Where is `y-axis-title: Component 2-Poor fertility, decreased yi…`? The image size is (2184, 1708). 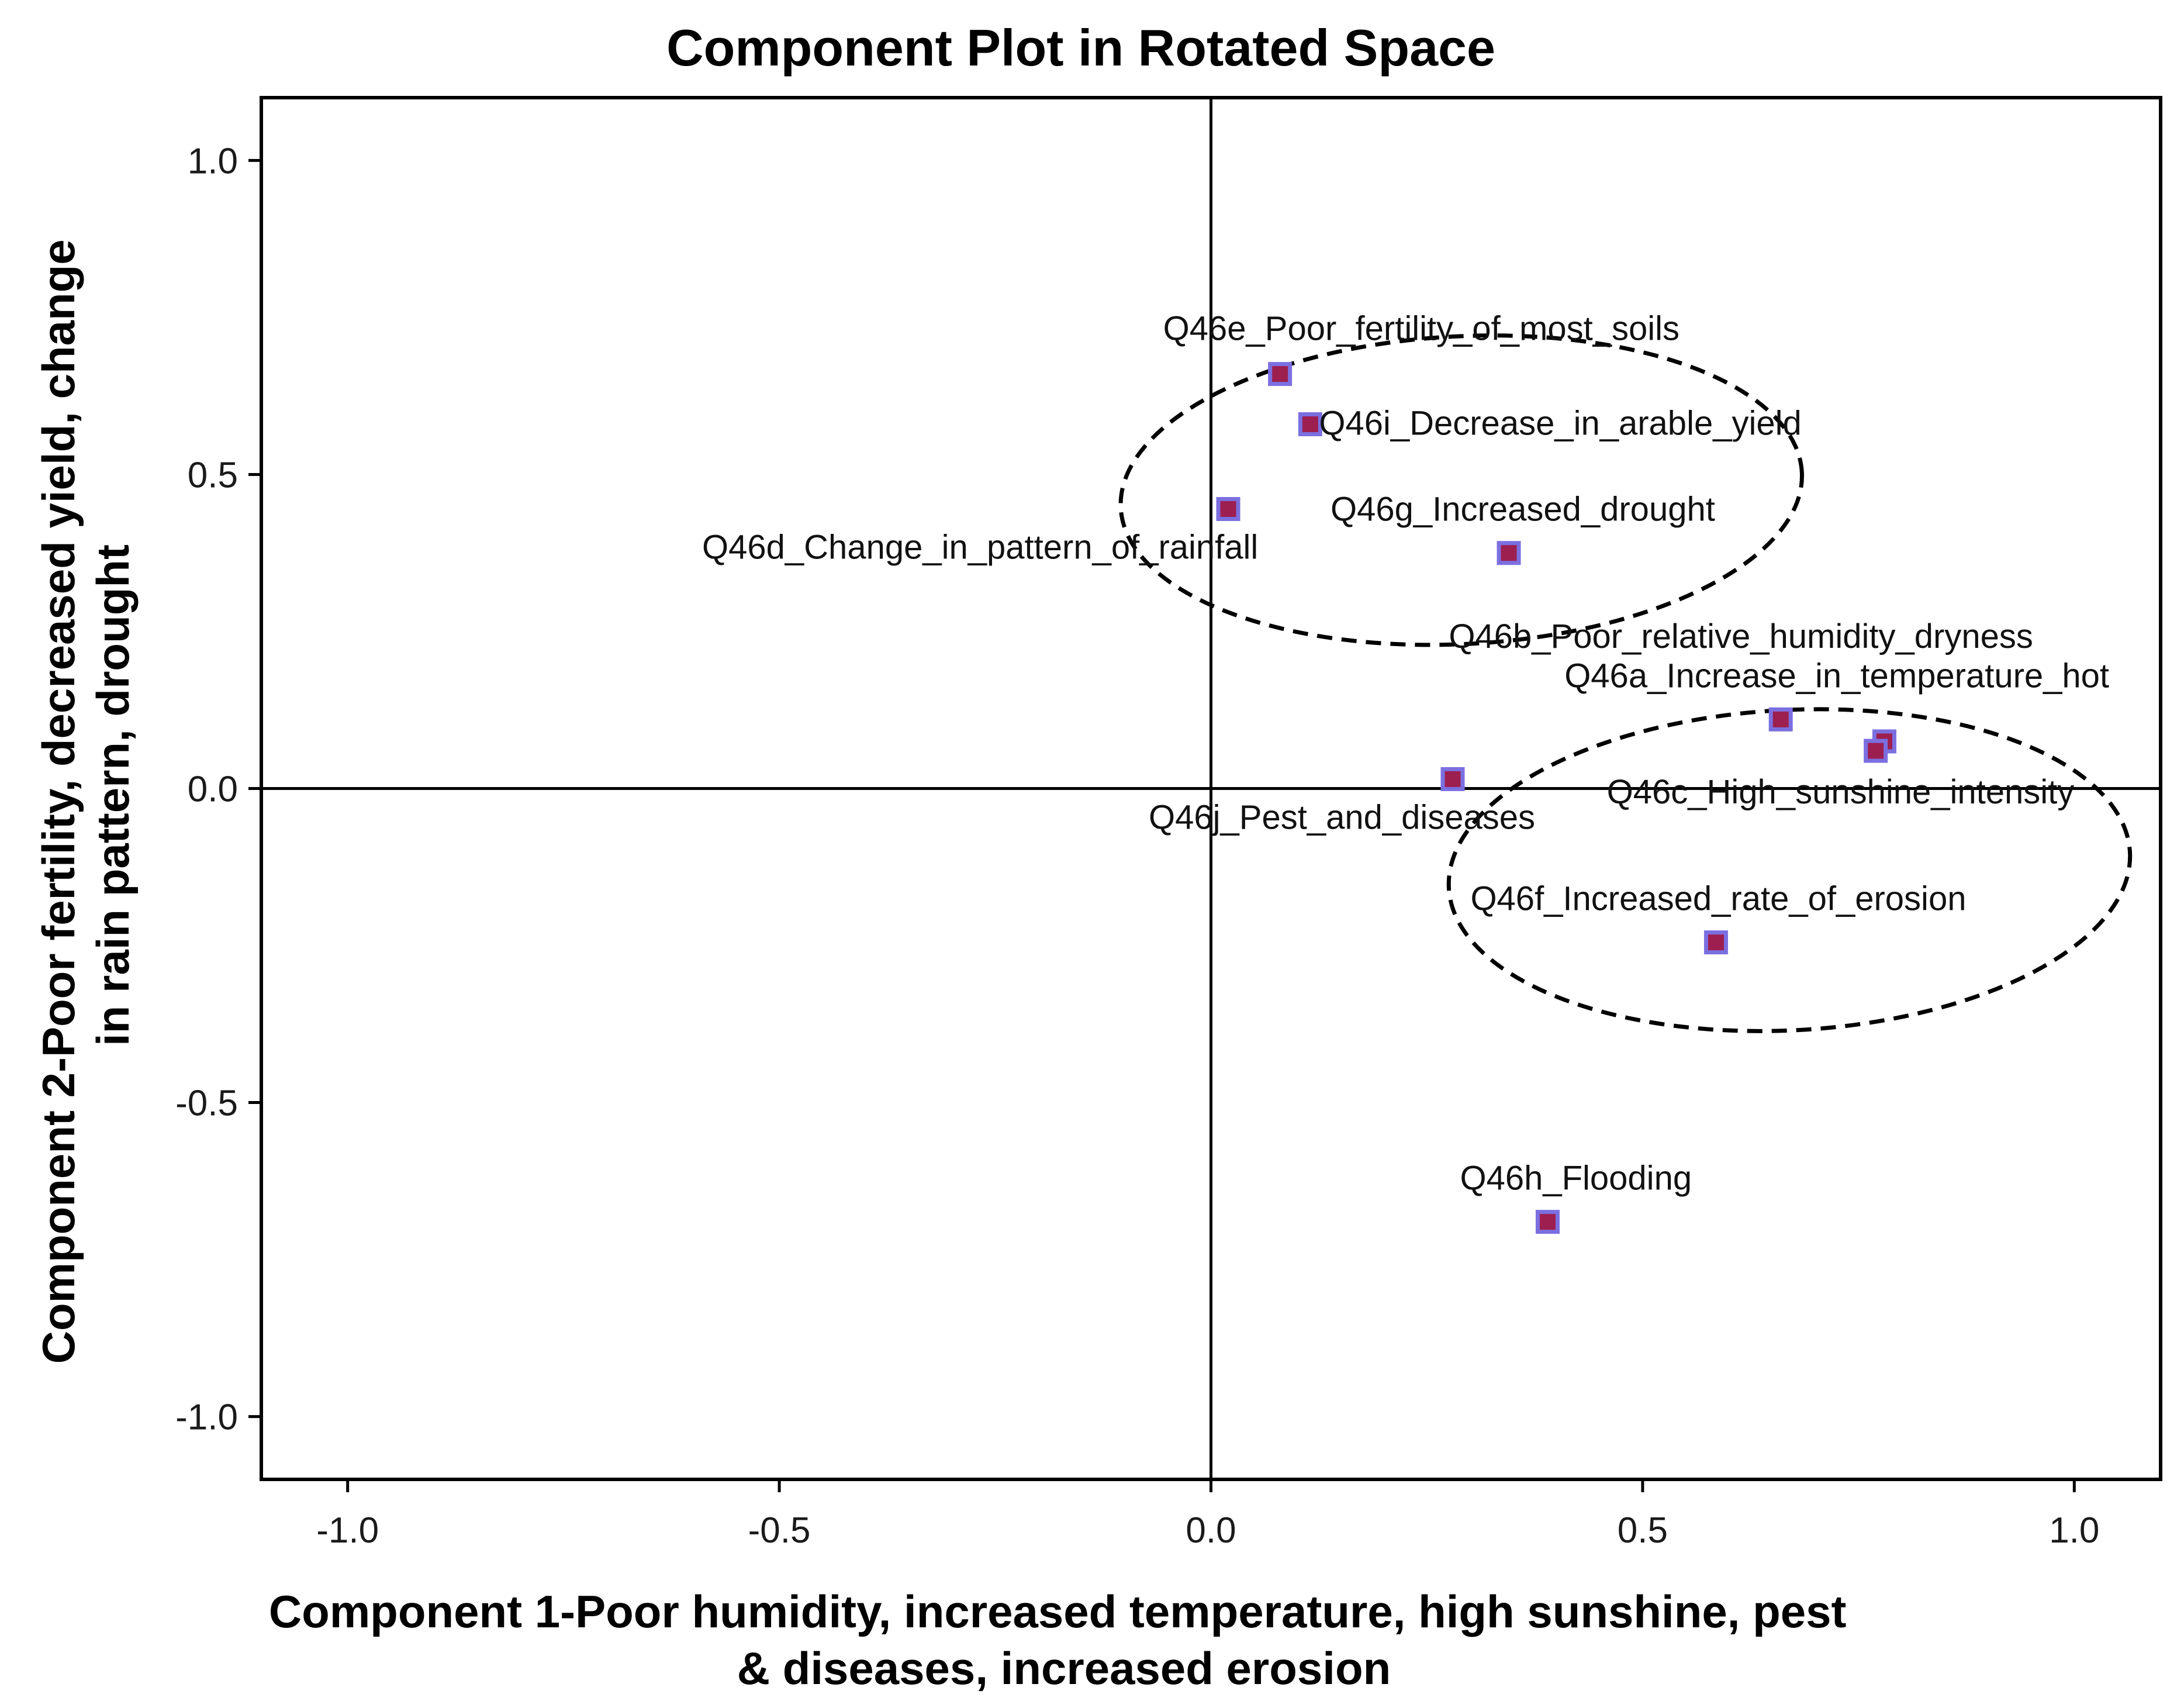
y-axis-title: Component 2-Poor fertility, decreased yi… is located at coordinates (86, 795).